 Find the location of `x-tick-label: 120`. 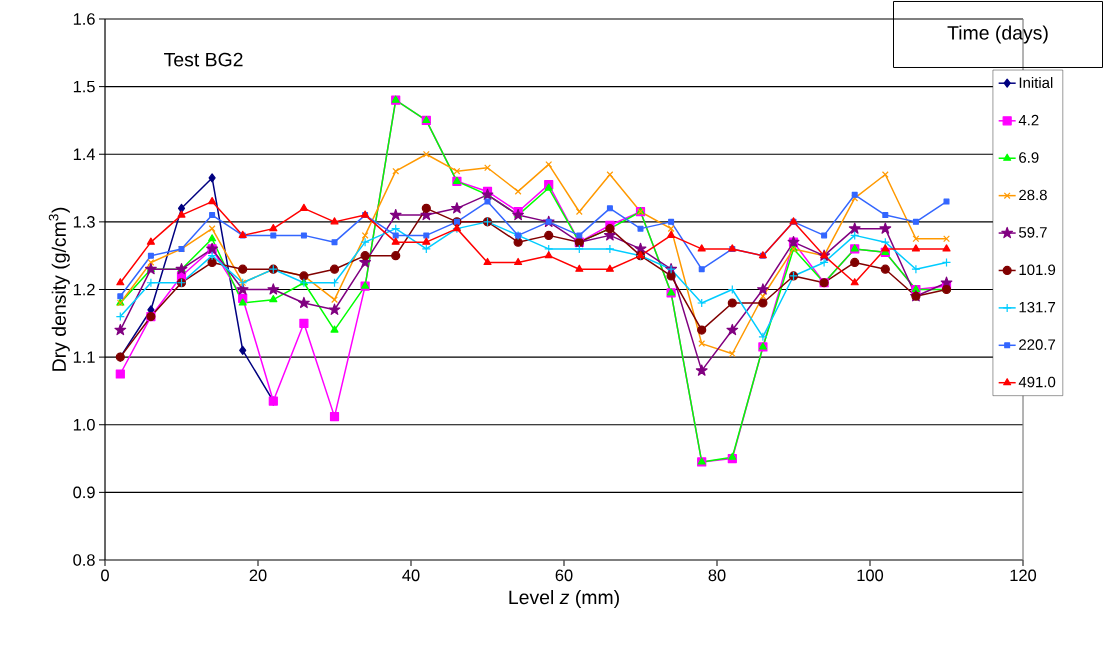

x-tick-label: 120 is located at coordinates (1023, 575).